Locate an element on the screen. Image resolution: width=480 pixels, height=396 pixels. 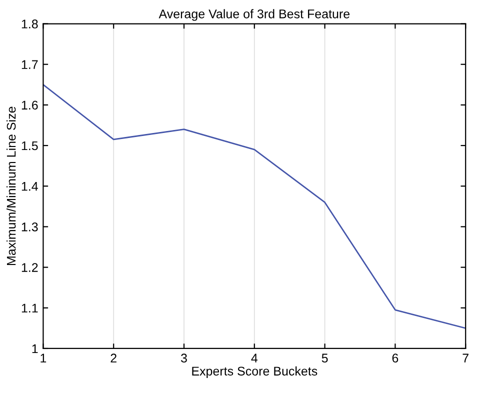
y-tick-label: 1.7 is located at coordinates (30, 64).